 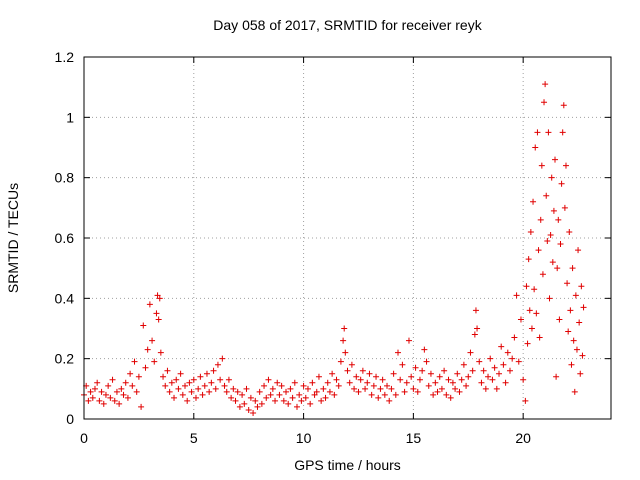 I want to click on x-axis-label: GPS time / hours, so click(x=347, y=465).